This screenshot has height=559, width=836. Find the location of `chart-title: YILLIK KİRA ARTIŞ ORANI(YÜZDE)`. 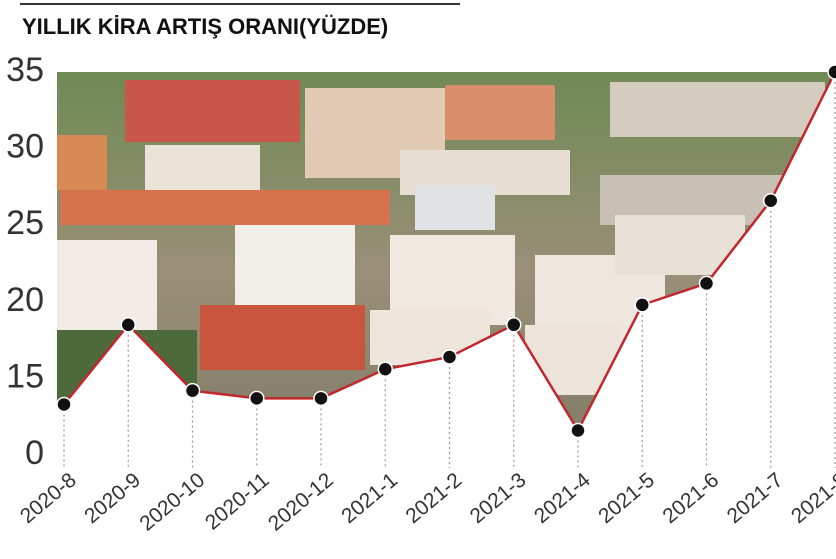

chart-title: YILLIK KİRA ARTIŞ ORANI(YÜZDE) is located at coordinates (205, 26).